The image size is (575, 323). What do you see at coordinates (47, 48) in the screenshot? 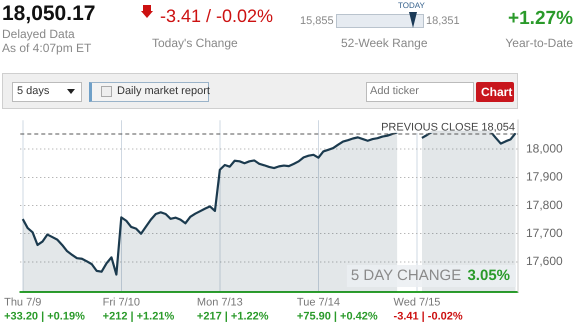
I see `text: As of 4:07pm ET` at bounding box center [47, 48].